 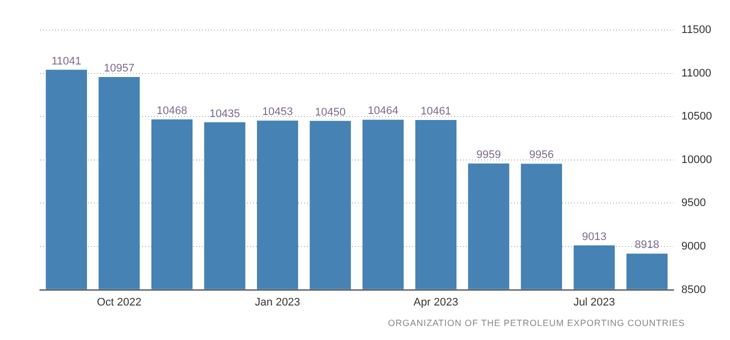 What do you see at coordinates (693, 290) in the screenshot?
I see `y-tick-label: 8500` at bounding box center [693, 290].